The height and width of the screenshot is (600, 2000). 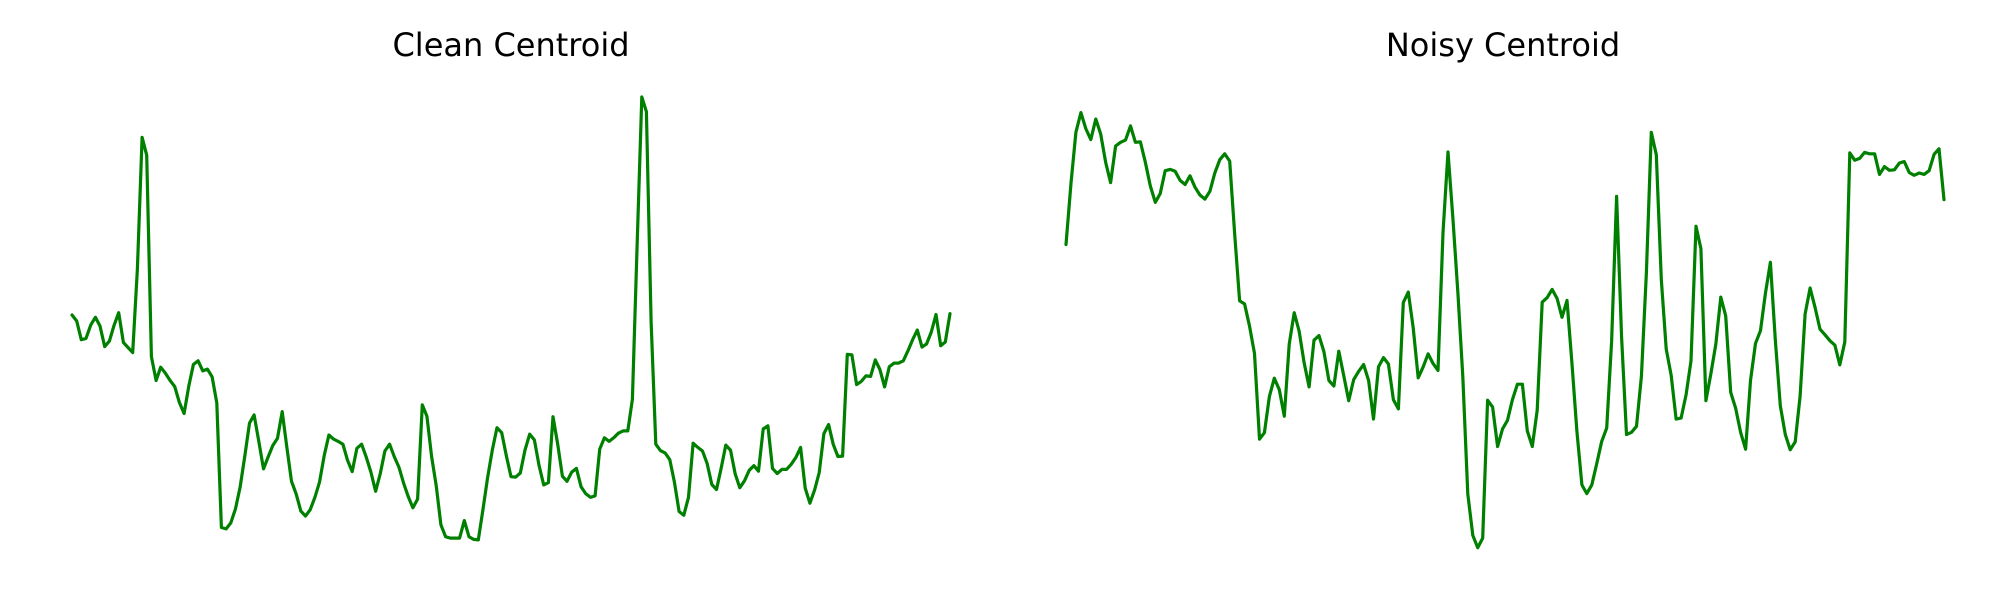 I want to click on chart-title-clean: Clean Centroid, so click(x=510, y=45).